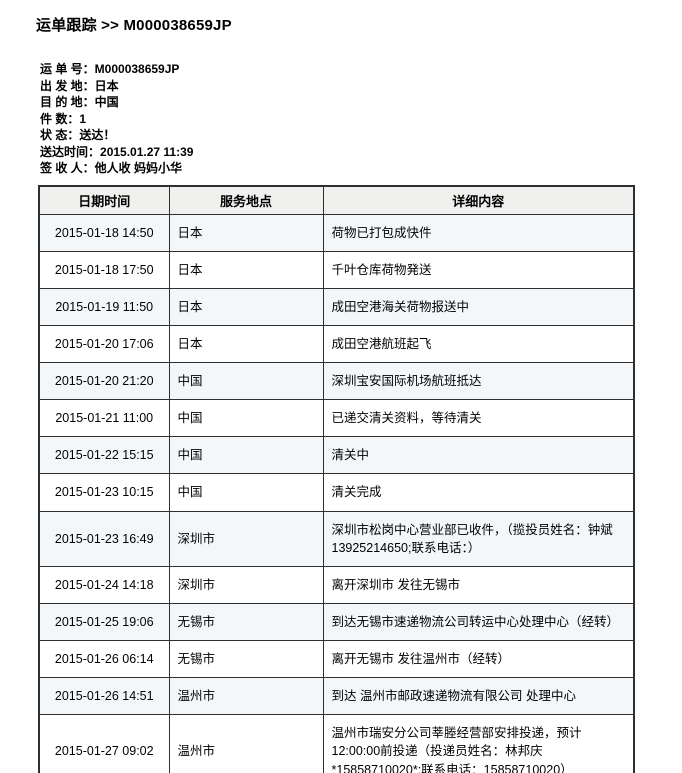 The image size is (682, 773). Describe the element at coordinates (104, 344) in the screenshot. I see `cell-datetime: 2015-01-20 17:06` at that location.